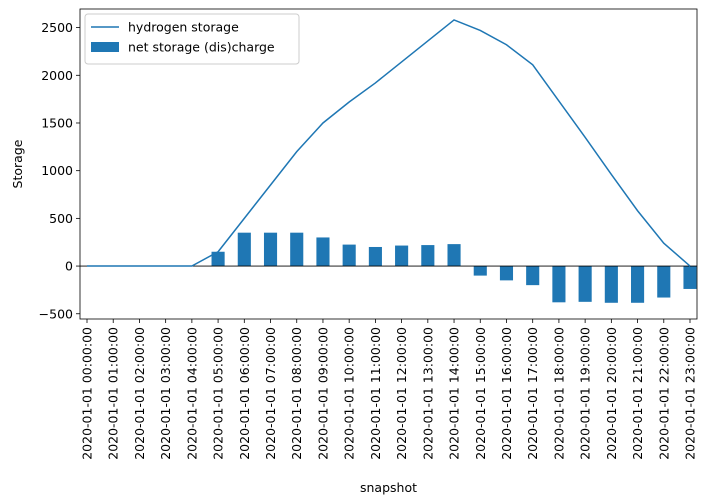 Image resolution: width=707 pixels, height=503 pixels. What do you see at coordinates (17, 163) in the screenshot?
I see `y-axis-title: Storage` at bounding box center [17, 163].